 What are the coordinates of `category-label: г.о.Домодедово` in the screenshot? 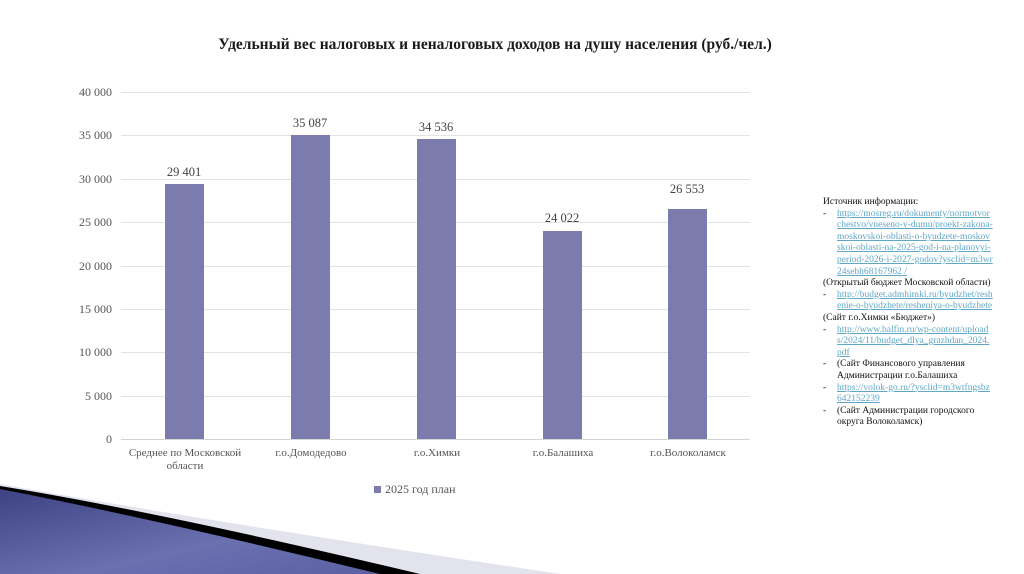 It's located at (311, 453).